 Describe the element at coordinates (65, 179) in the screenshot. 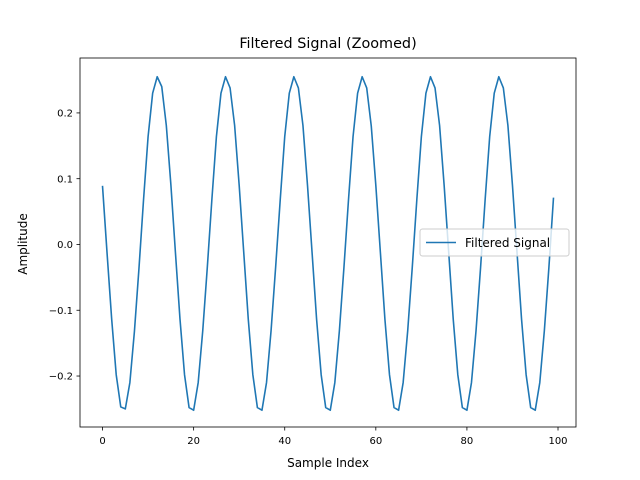

I see `y-tick-label: 0.1` at that location.